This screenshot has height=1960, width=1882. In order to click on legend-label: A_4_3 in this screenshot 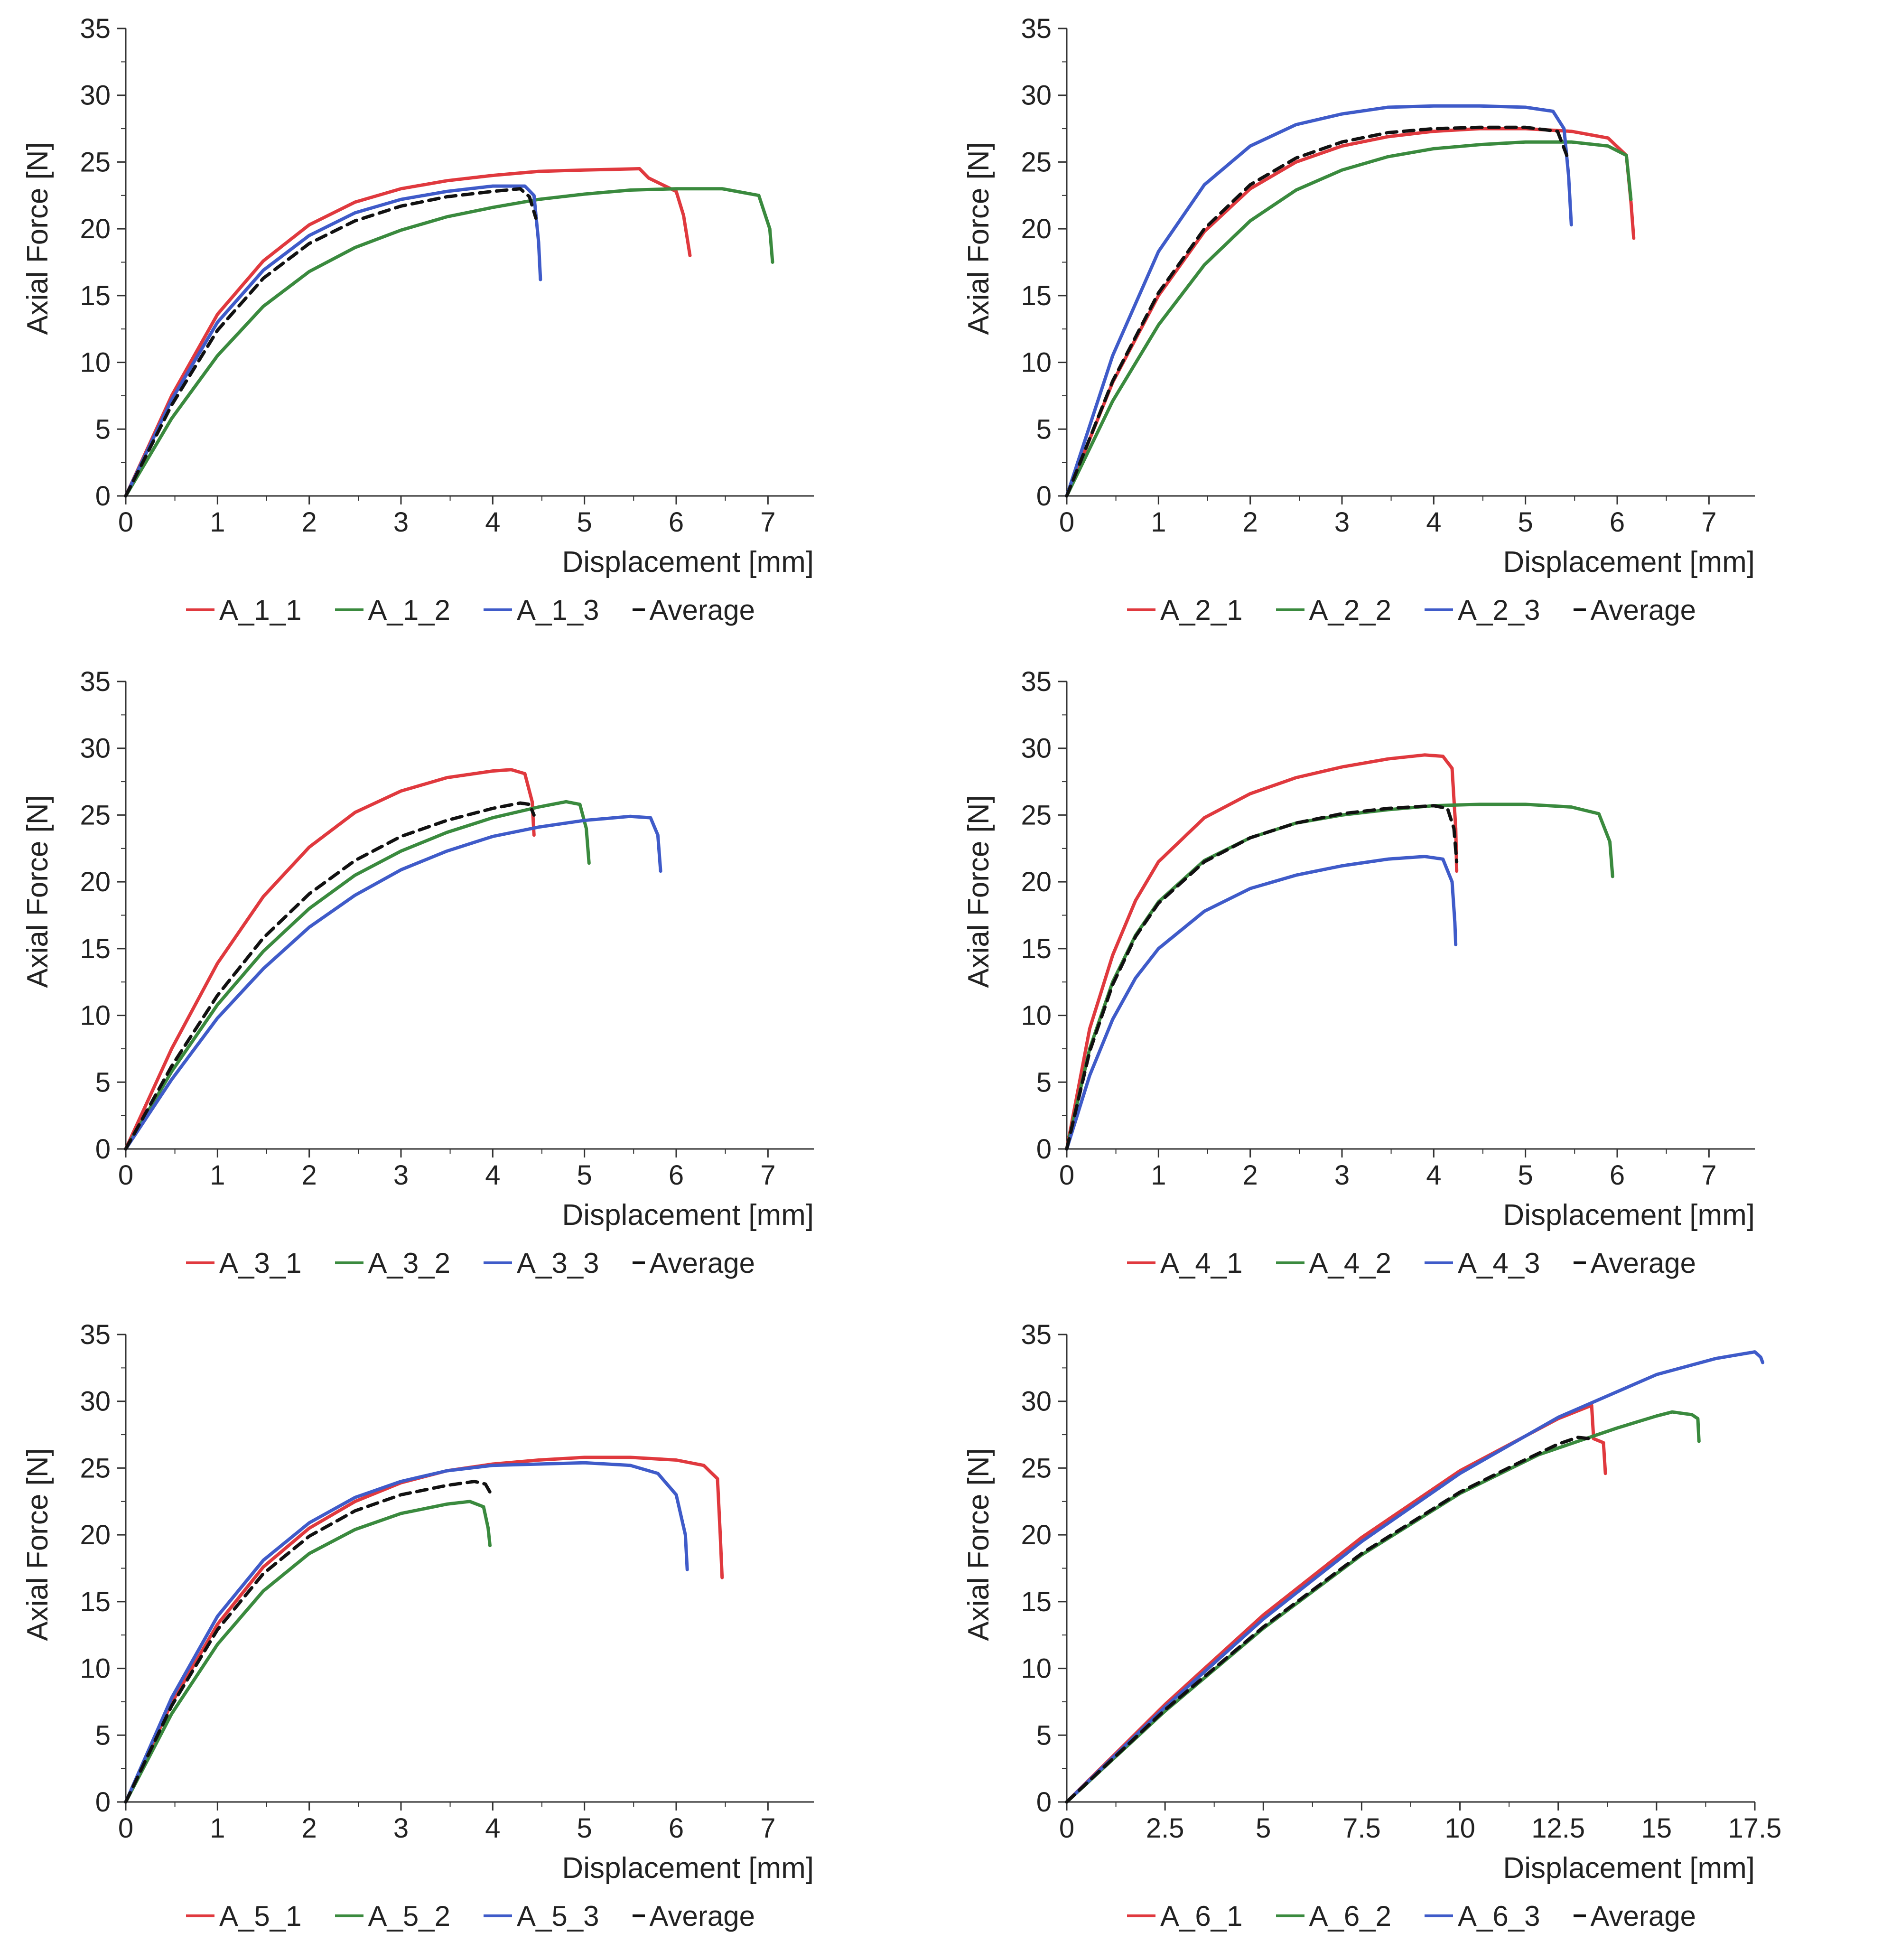, I will do `click(1499, 1263)`.